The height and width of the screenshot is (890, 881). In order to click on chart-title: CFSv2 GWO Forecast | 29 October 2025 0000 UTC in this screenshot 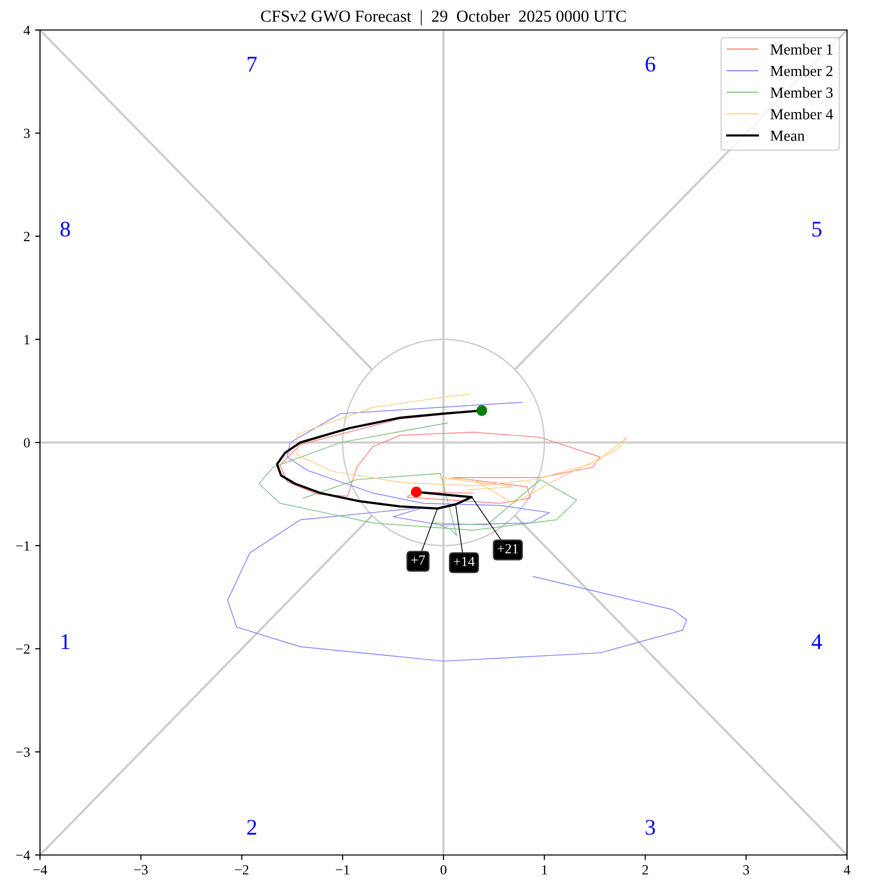, I will do `click(443, 18)`.